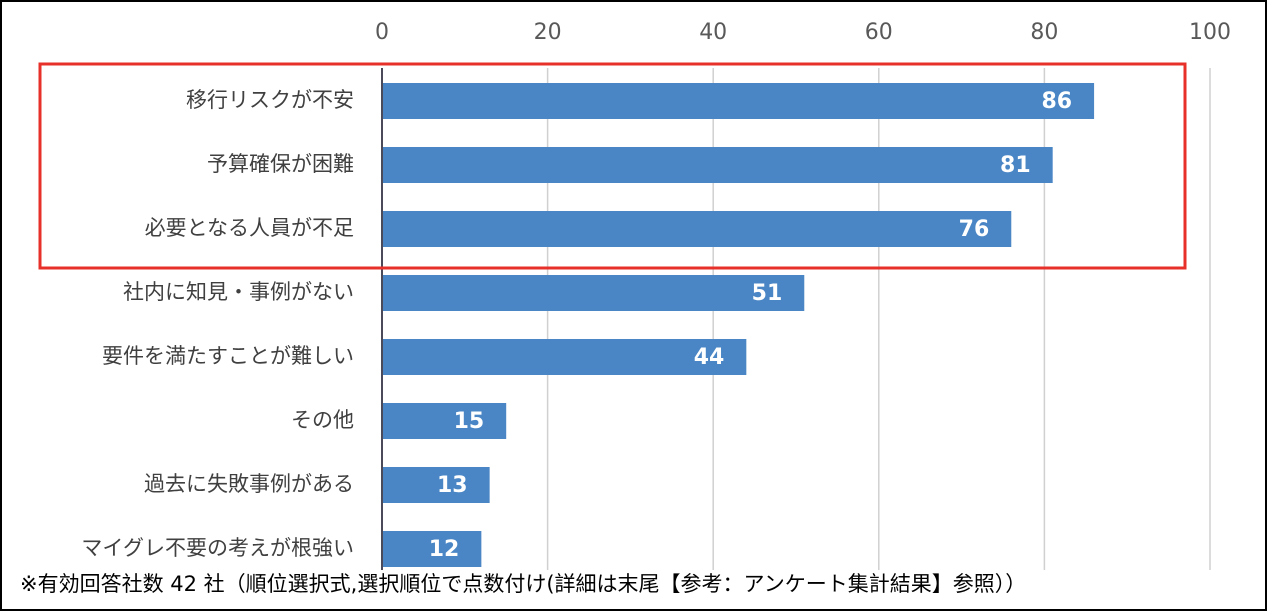  I want to click on y-tick-label: 過去に失敗事例がある, so click(249, 484).